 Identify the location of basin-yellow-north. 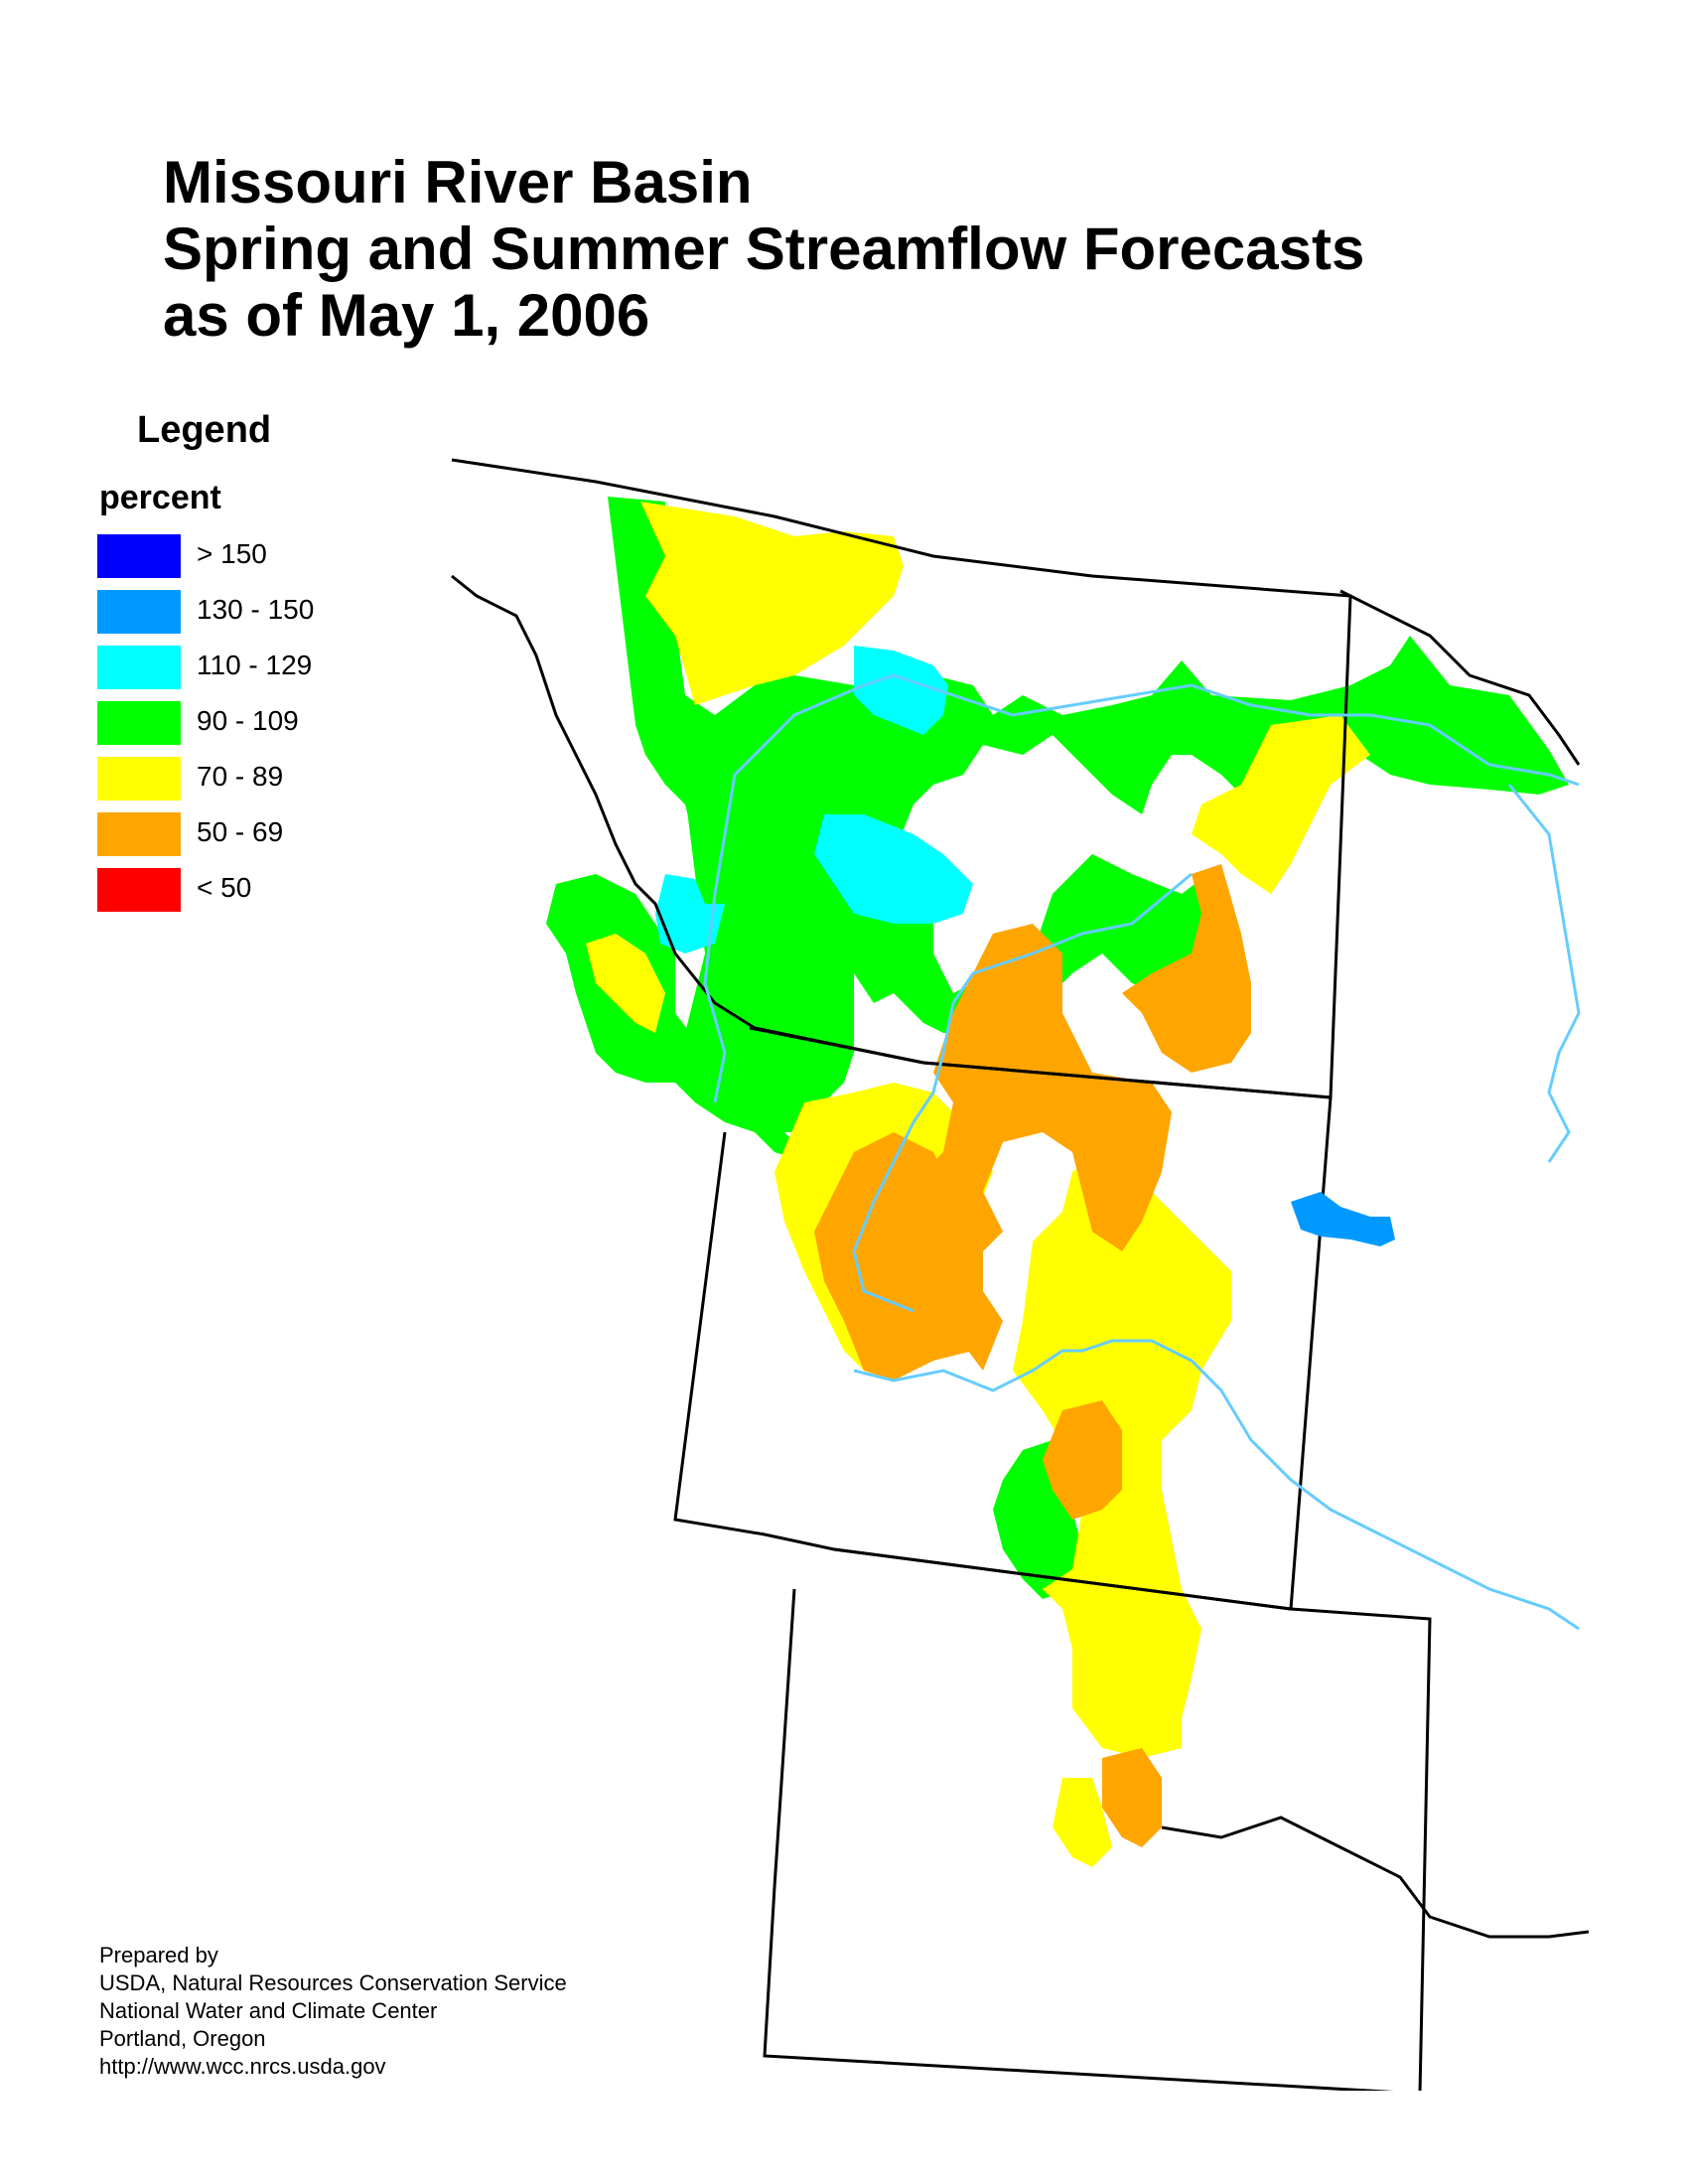
(772, 603).